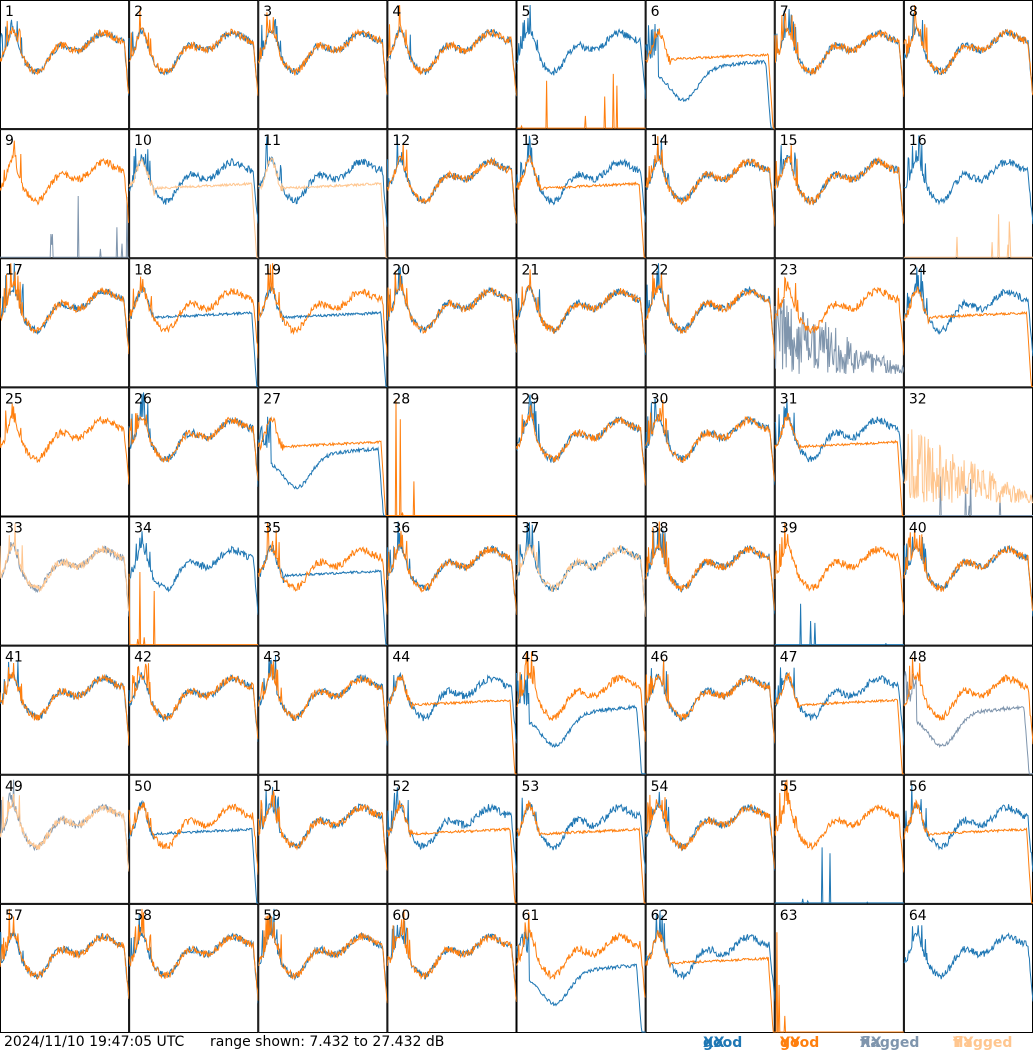 This screenshot has height=1053, width=1033. What do you see at coordinates (968, 194) in the screenshot?
I see `panel-16: 16` at bounding box center [968, 194].